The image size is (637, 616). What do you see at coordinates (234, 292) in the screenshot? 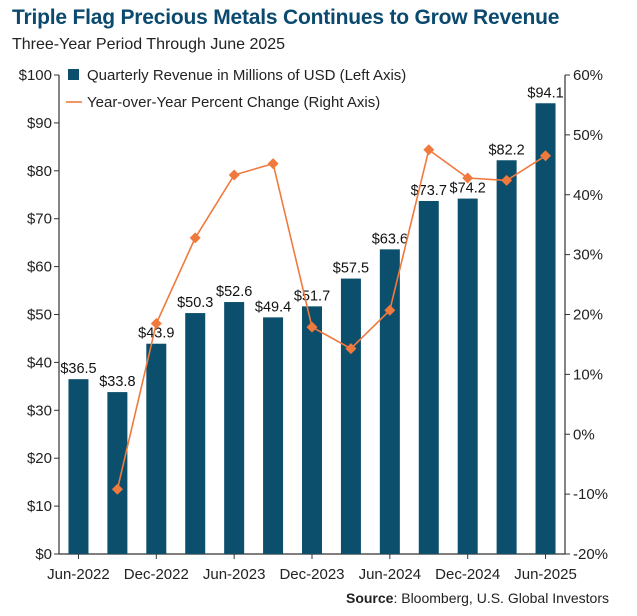
I see `revenue-data-label: $52.6` at bounding box center [234, 292].